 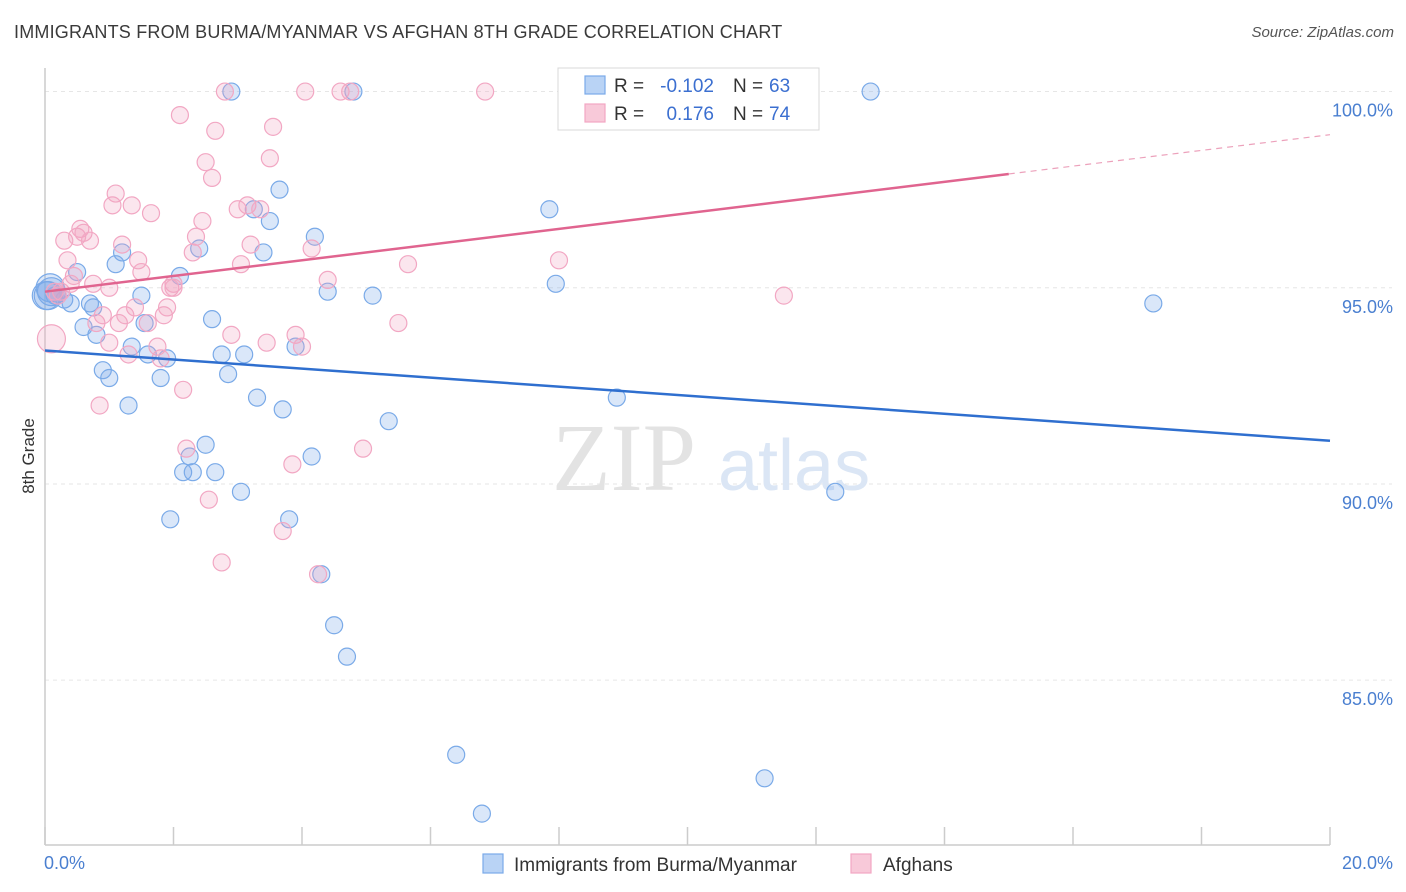 I want to click on y-tick-labels: 85.0% 90.0% 95.0% 100.0%, so click(x=1362, y=405).